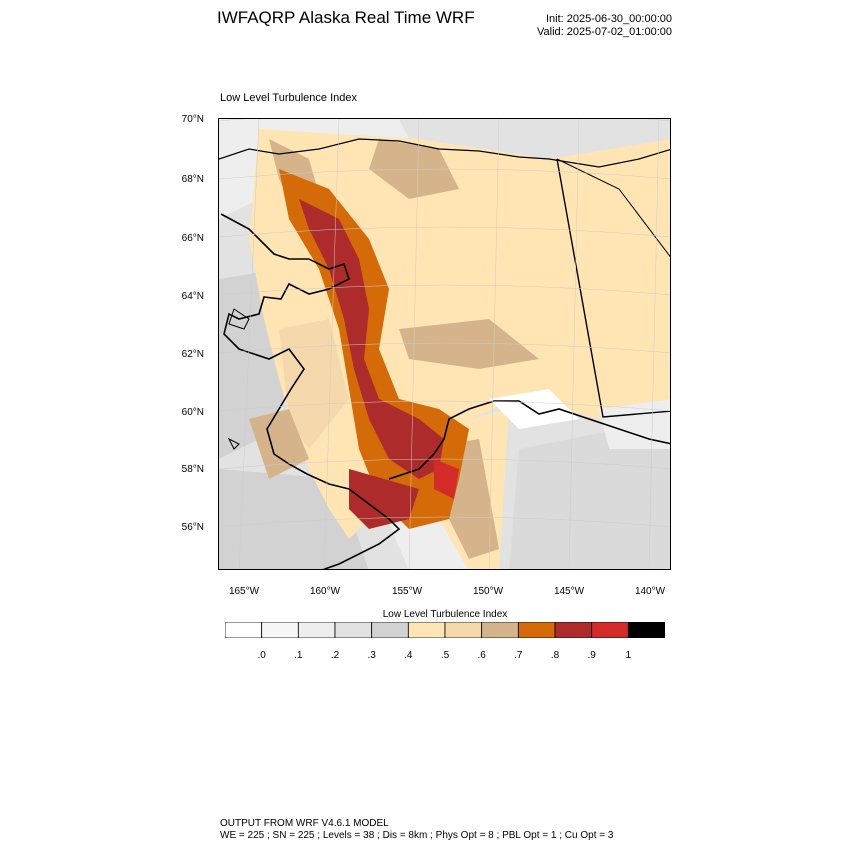  I want to click on colorbar-label: .3, so click(371, 655).